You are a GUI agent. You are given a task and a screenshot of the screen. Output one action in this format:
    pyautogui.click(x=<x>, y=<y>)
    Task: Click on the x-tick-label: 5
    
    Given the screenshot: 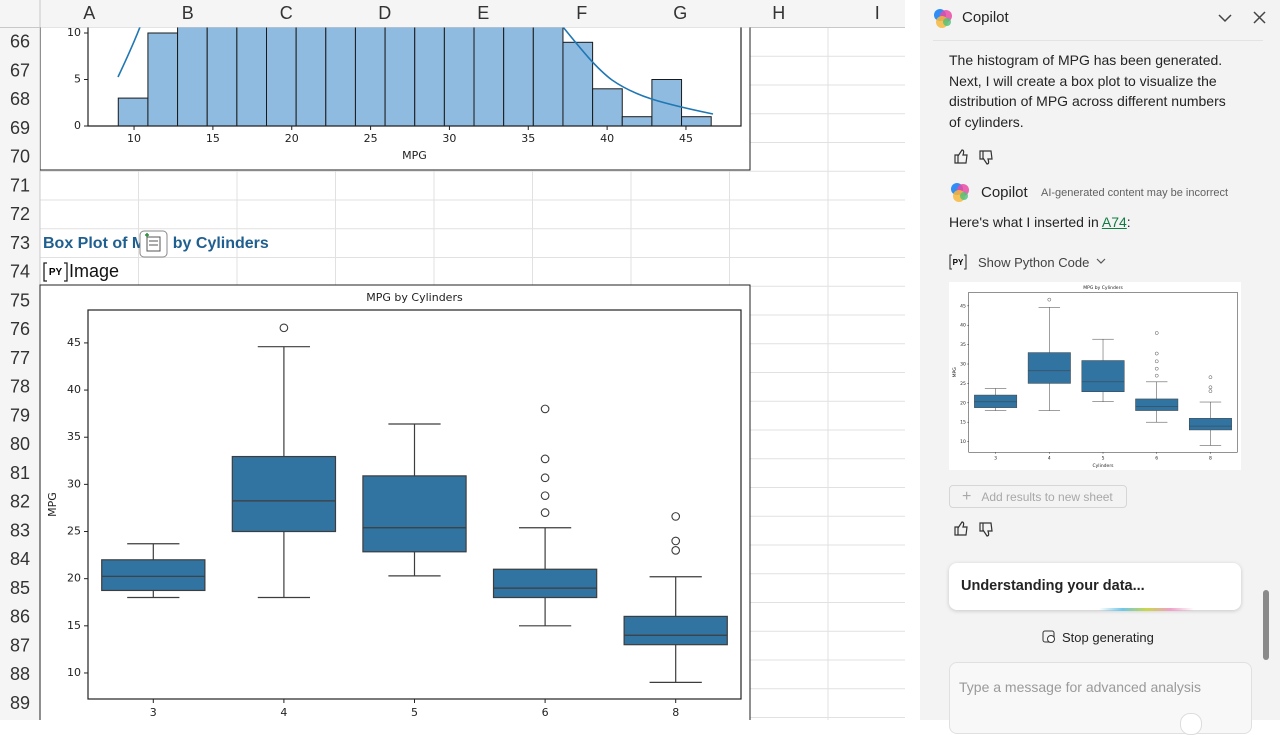 What is the action you would take?
    pyautogui.click(x=414, y=712)
    